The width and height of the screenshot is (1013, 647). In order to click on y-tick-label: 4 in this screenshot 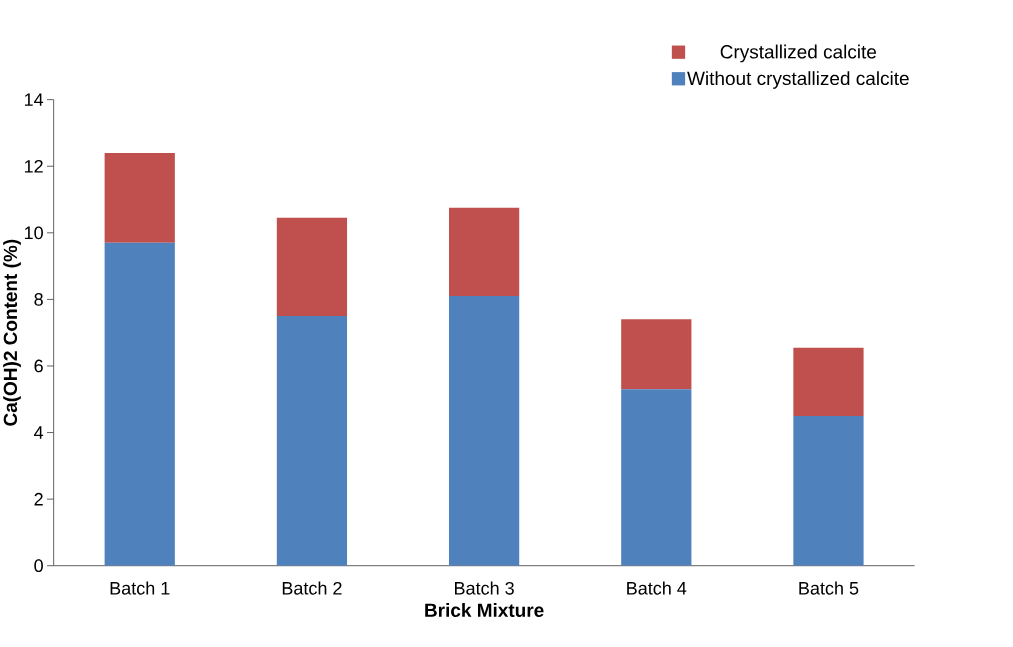, I will do `click(39, 432)`.